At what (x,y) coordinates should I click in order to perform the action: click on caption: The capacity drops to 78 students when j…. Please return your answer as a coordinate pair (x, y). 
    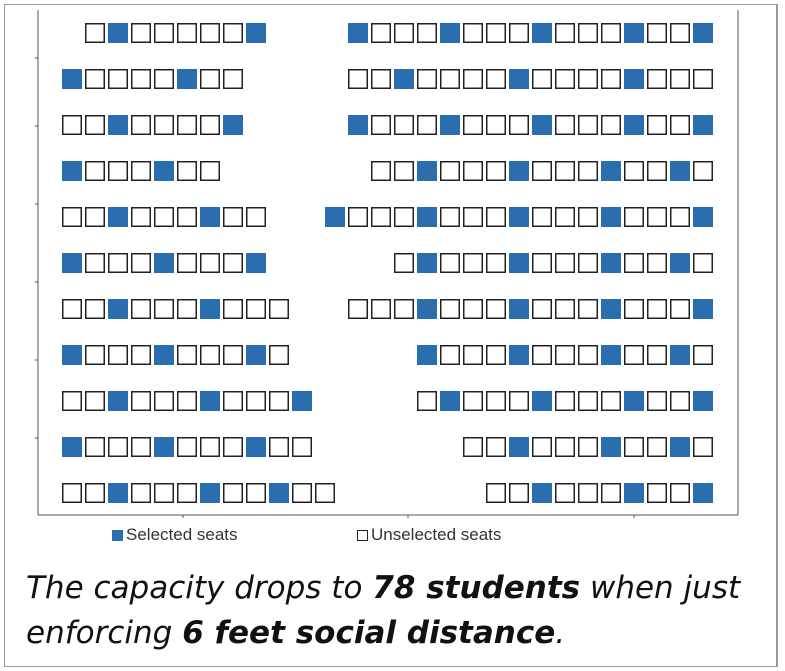
    Looking at the image, I should click on (396, 611).